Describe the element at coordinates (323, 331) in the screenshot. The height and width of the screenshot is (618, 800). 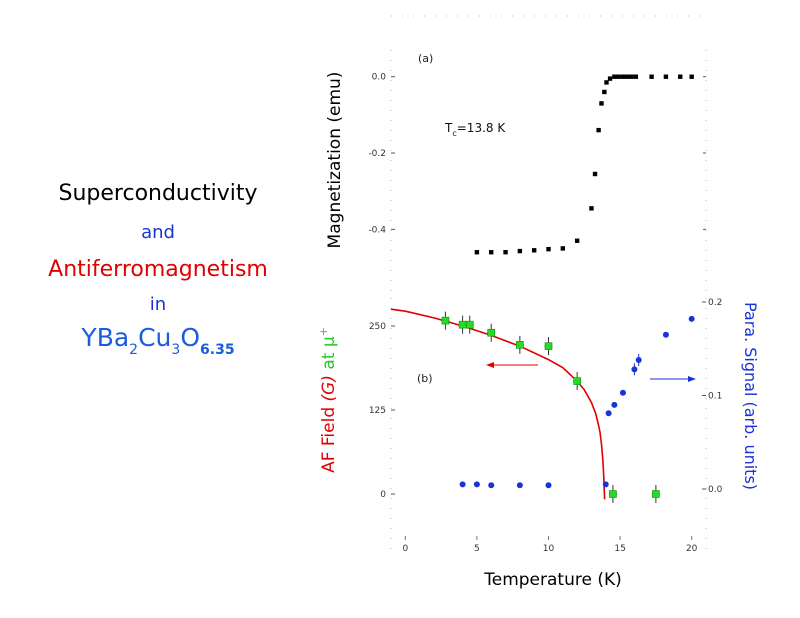
I see `af-field-axis-title-part5: +` at that location.